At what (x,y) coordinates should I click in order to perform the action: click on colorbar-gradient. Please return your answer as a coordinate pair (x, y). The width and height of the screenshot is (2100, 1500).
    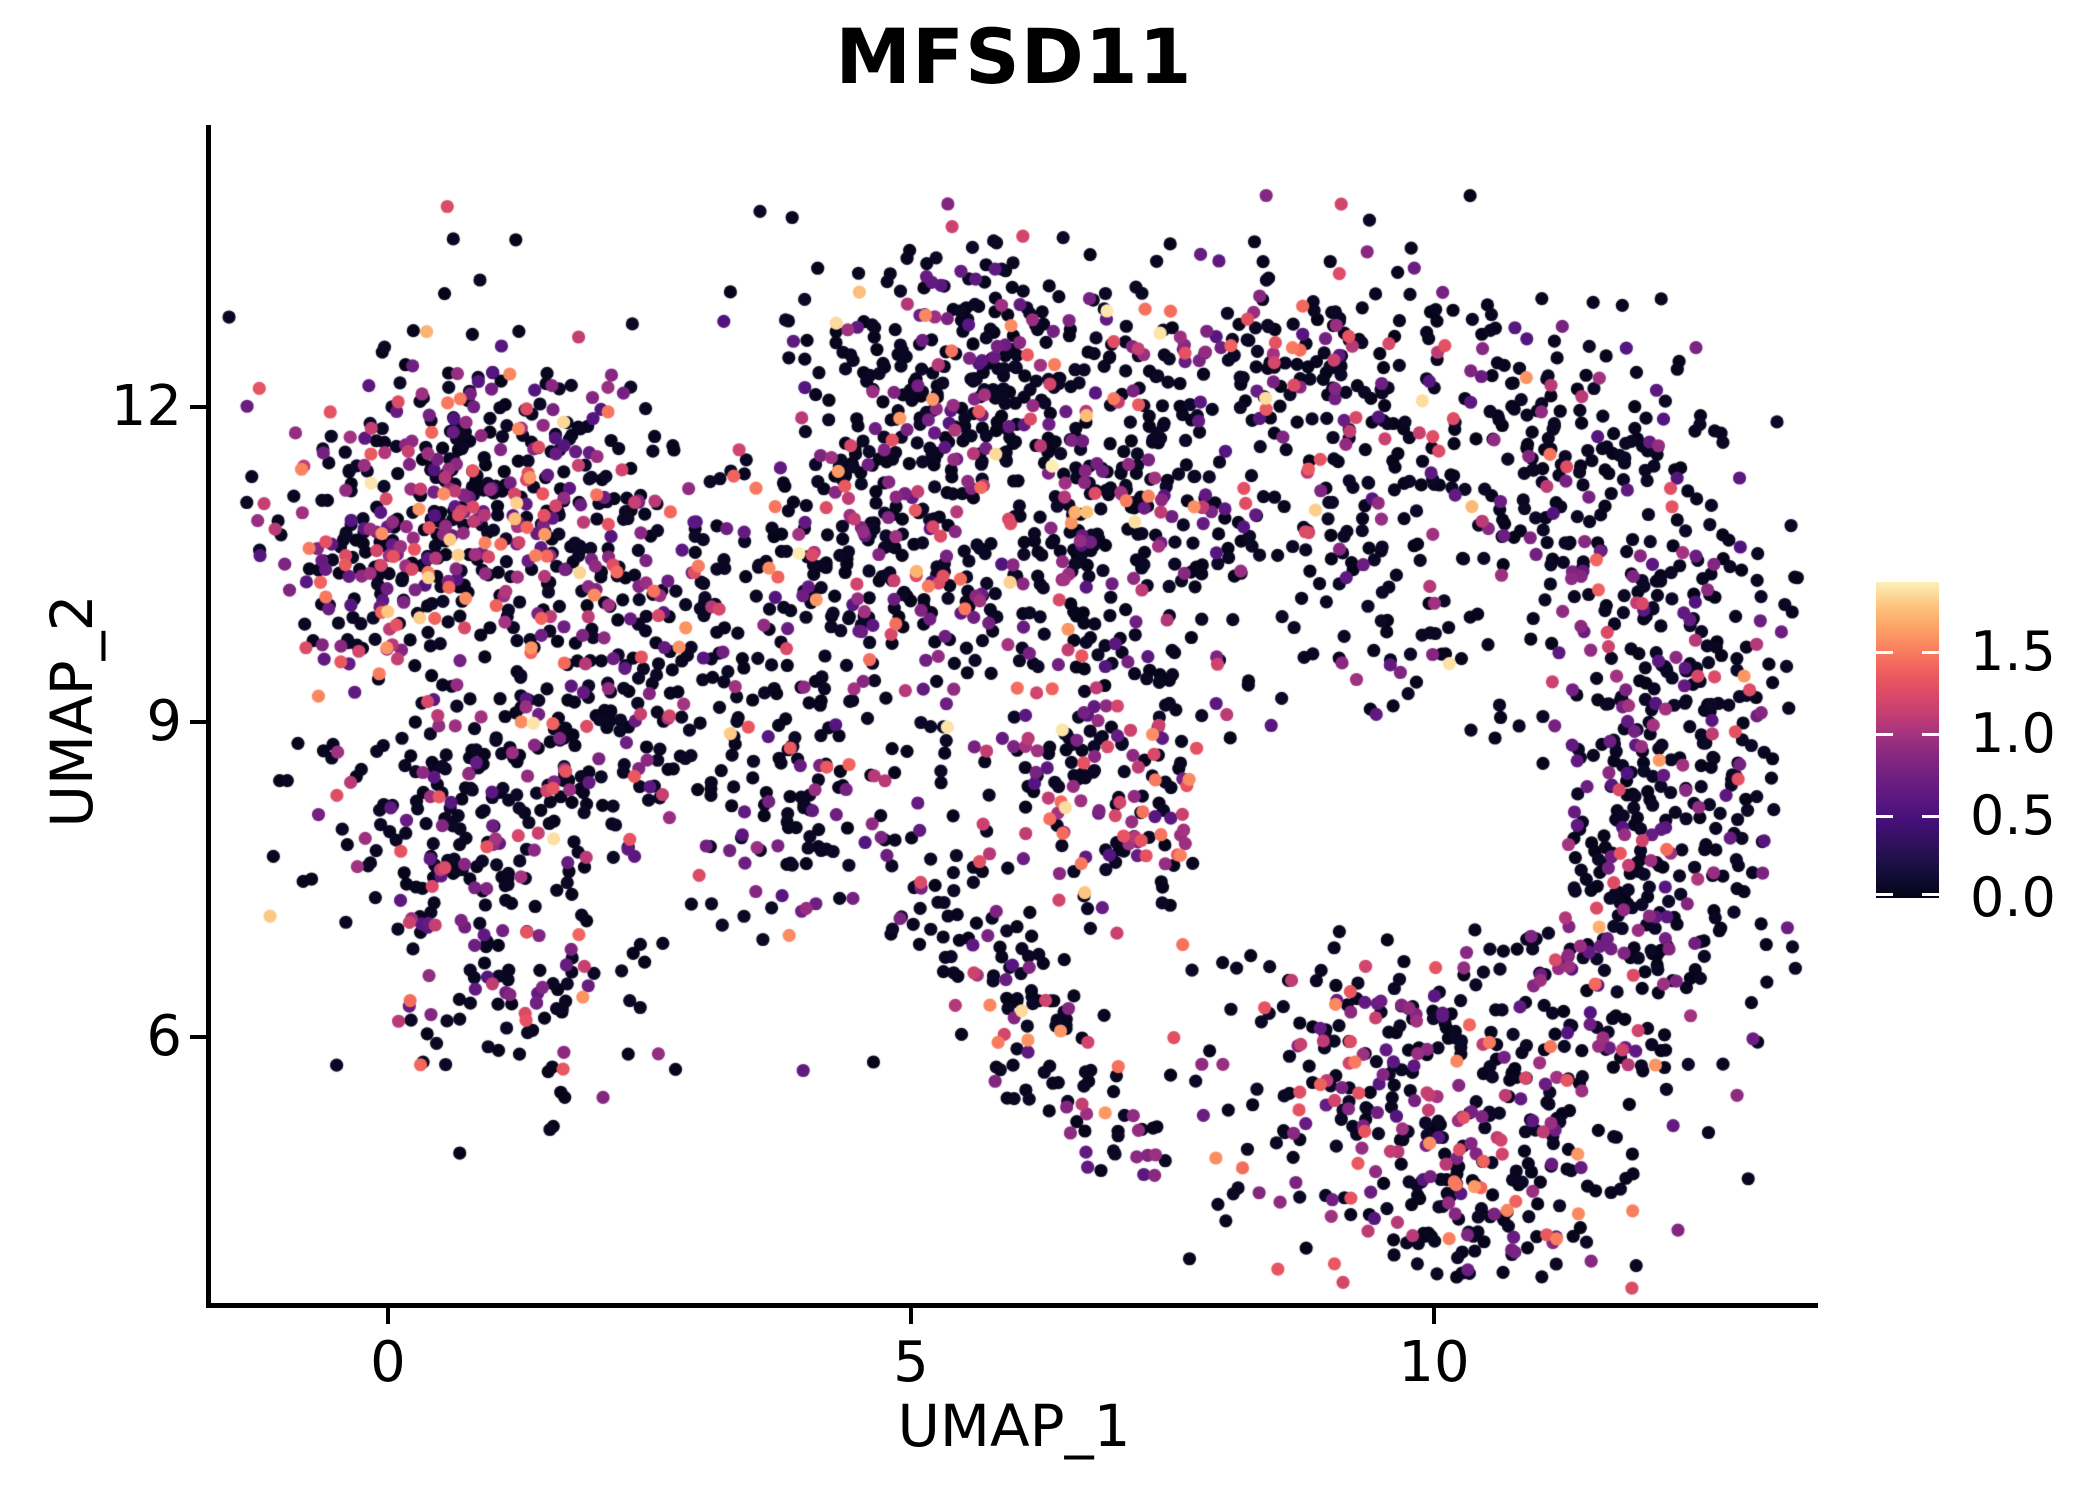
    Looking at the image, I should click on (1907, 740).